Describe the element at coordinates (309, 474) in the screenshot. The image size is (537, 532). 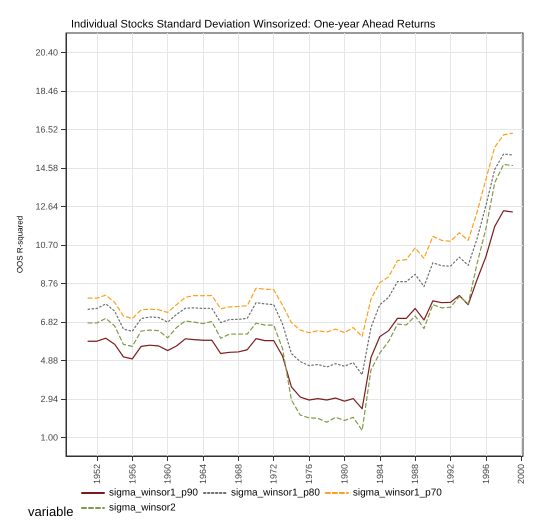
I see `x-tick-label: 1976` at that location.